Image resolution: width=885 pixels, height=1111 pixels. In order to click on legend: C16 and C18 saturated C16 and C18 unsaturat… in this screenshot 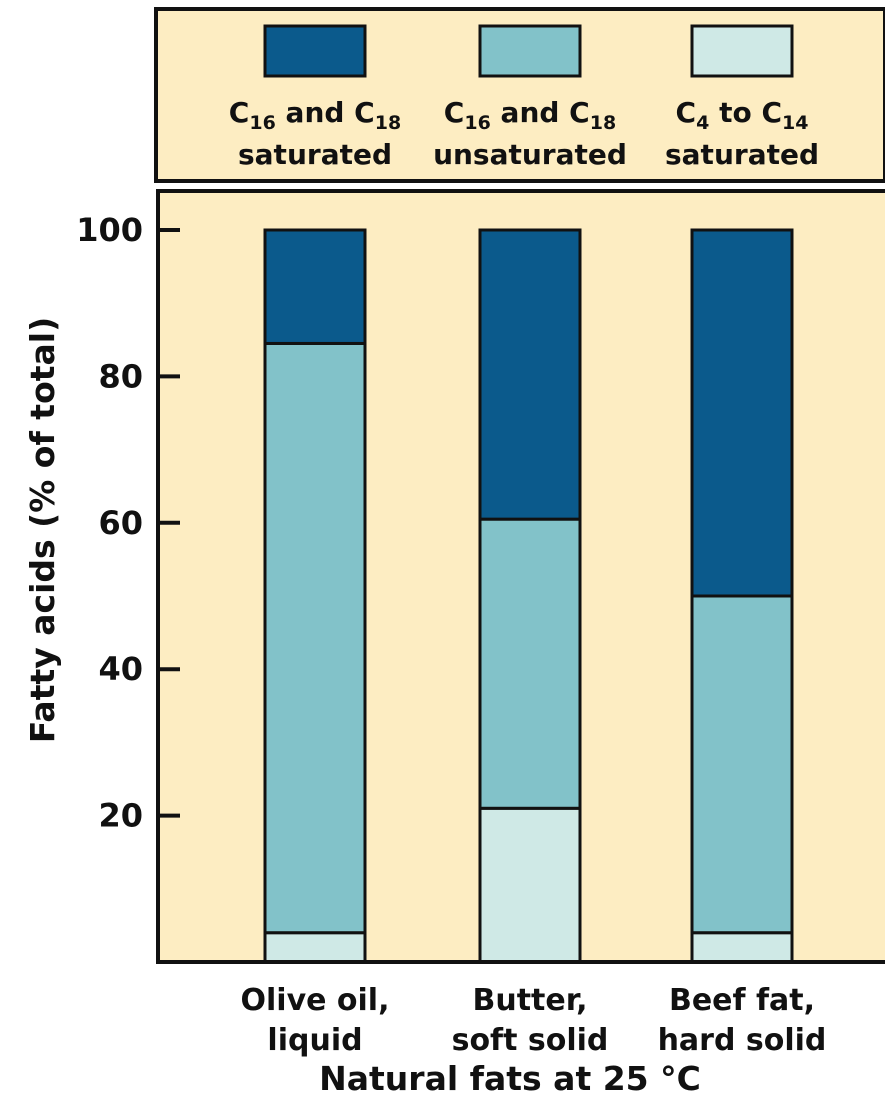, I will do `click(524, 97)`.